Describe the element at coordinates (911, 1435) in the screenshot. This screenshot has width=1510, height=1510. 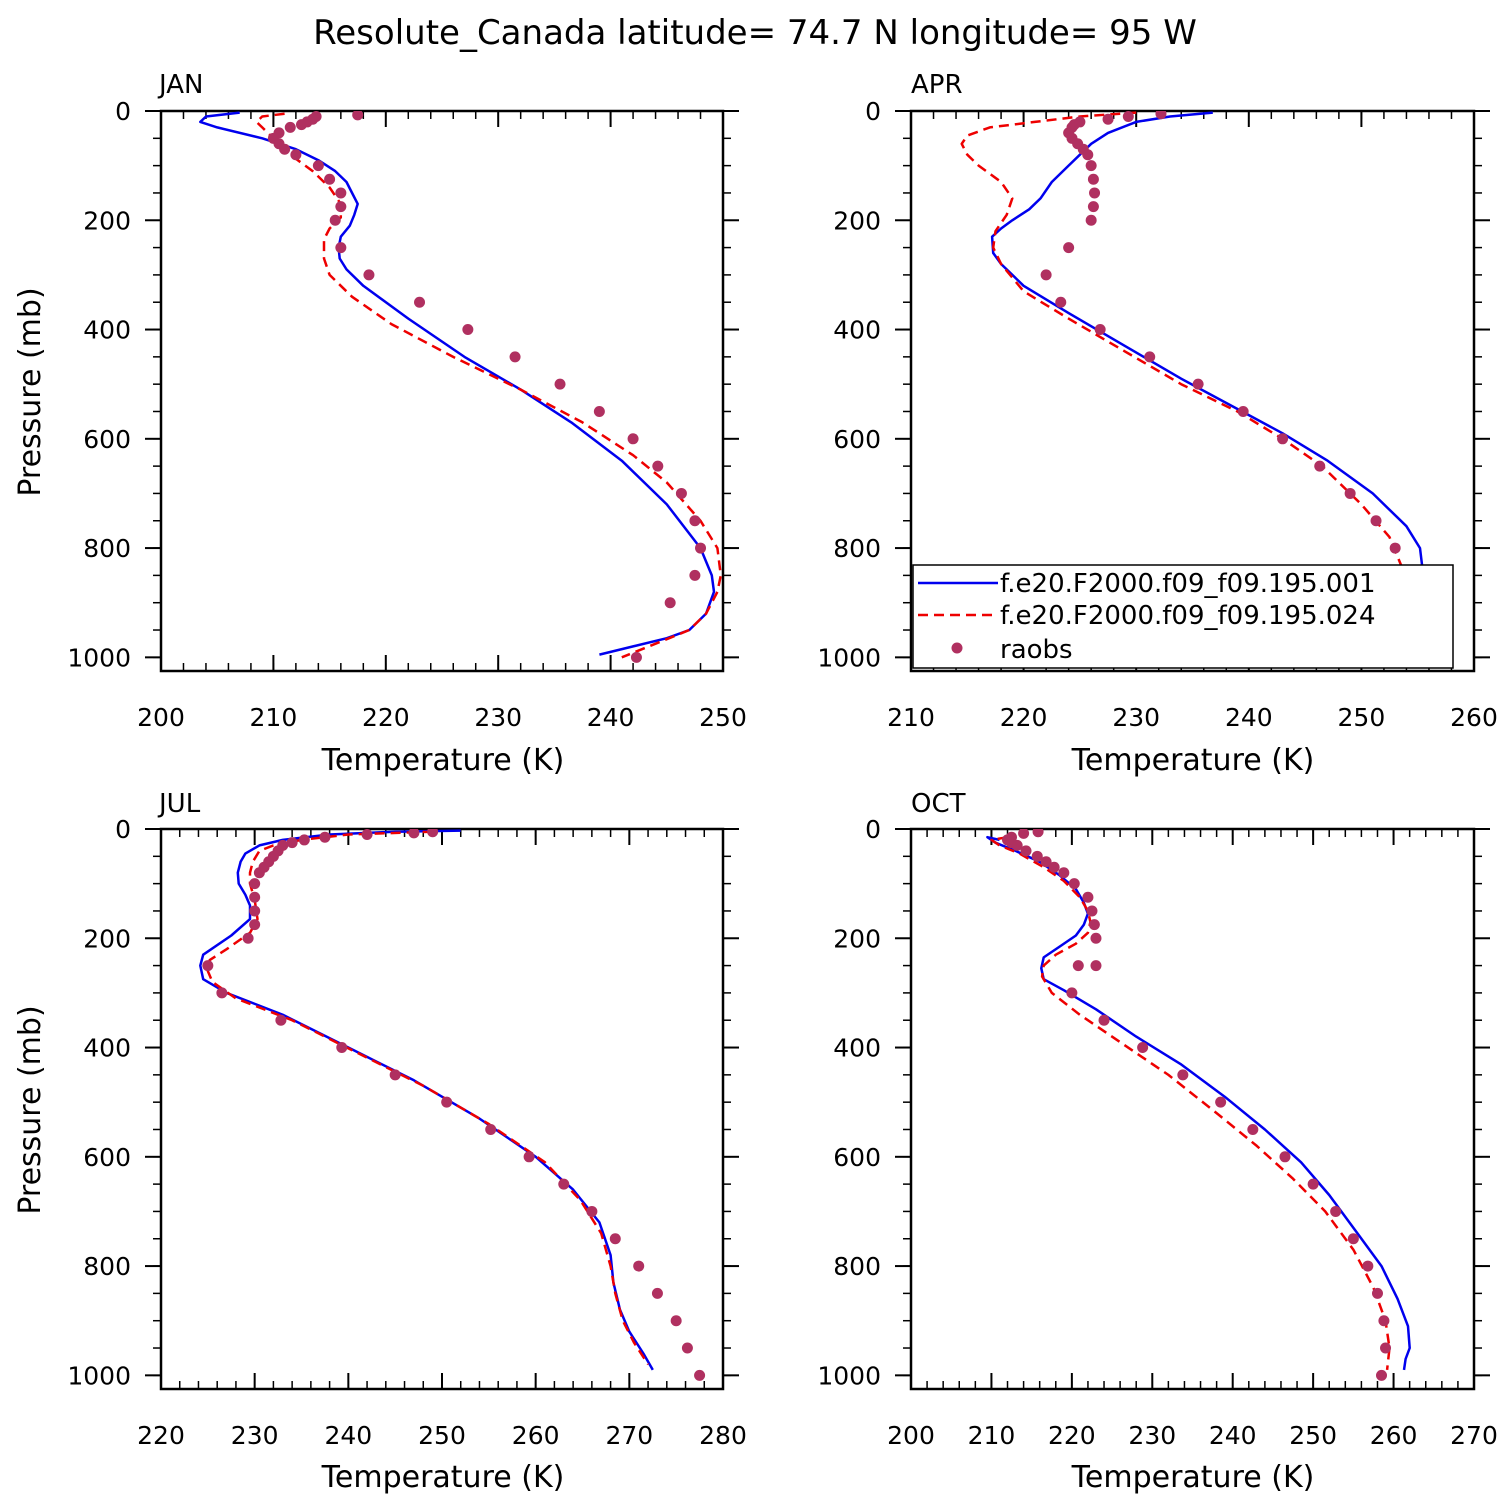
I see `x-tick-label: 200` at that location.